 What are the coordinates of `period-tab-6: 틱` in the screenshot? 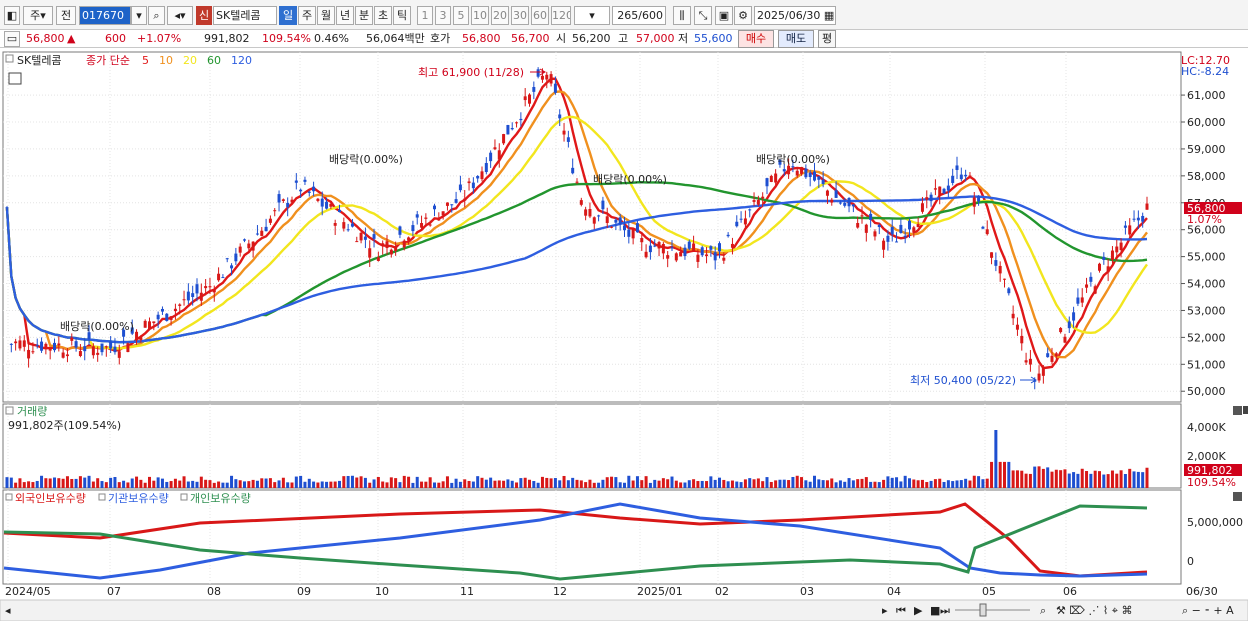 It's located at (402, 15).